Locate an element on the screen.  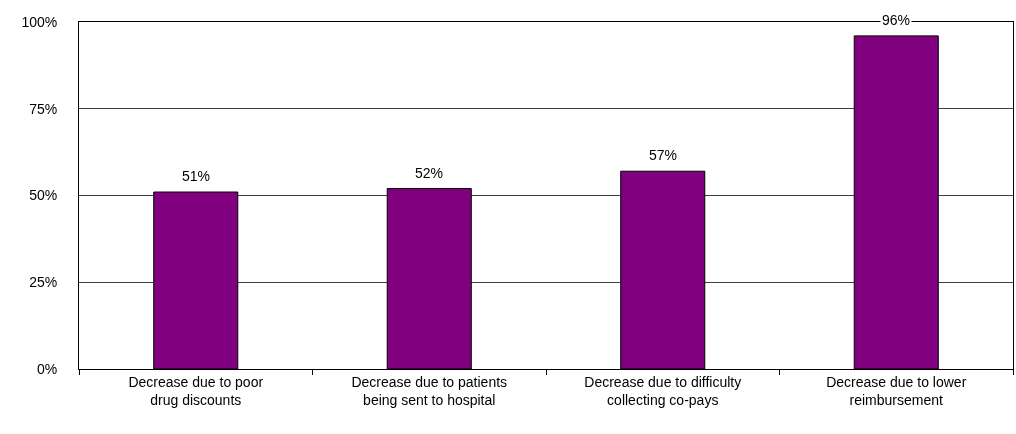
data-label: 51% is located at coordinates (196, 176).